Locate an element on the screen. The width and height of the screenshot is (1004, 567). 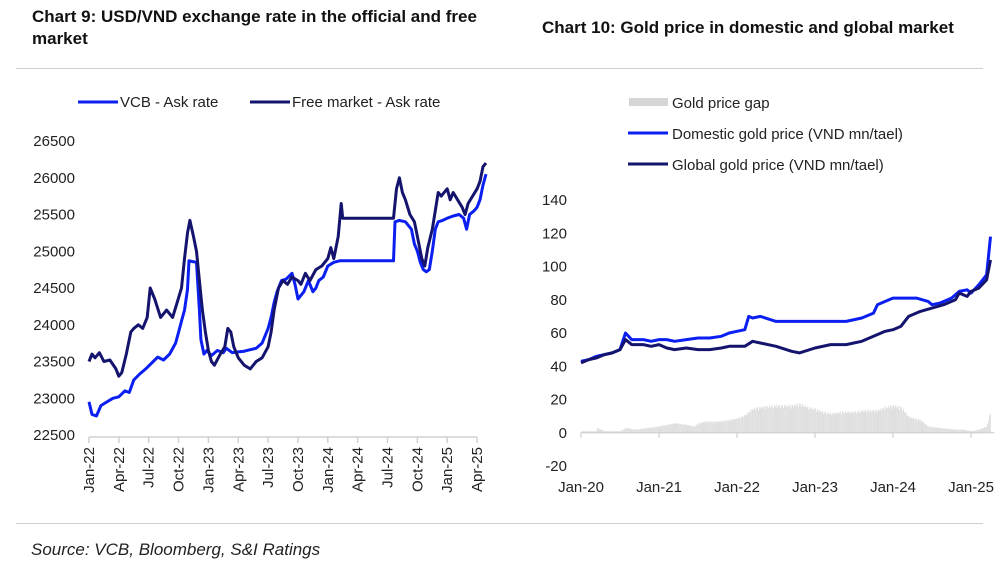
y-tick-label: 25000 is located at coordinates (54, 251).